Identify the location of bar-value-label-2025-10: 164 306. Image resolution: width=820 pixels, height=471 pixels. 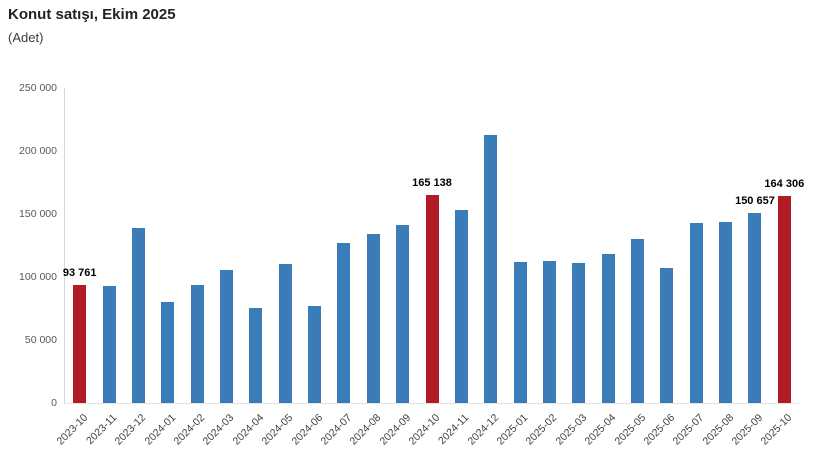
(784, 183).